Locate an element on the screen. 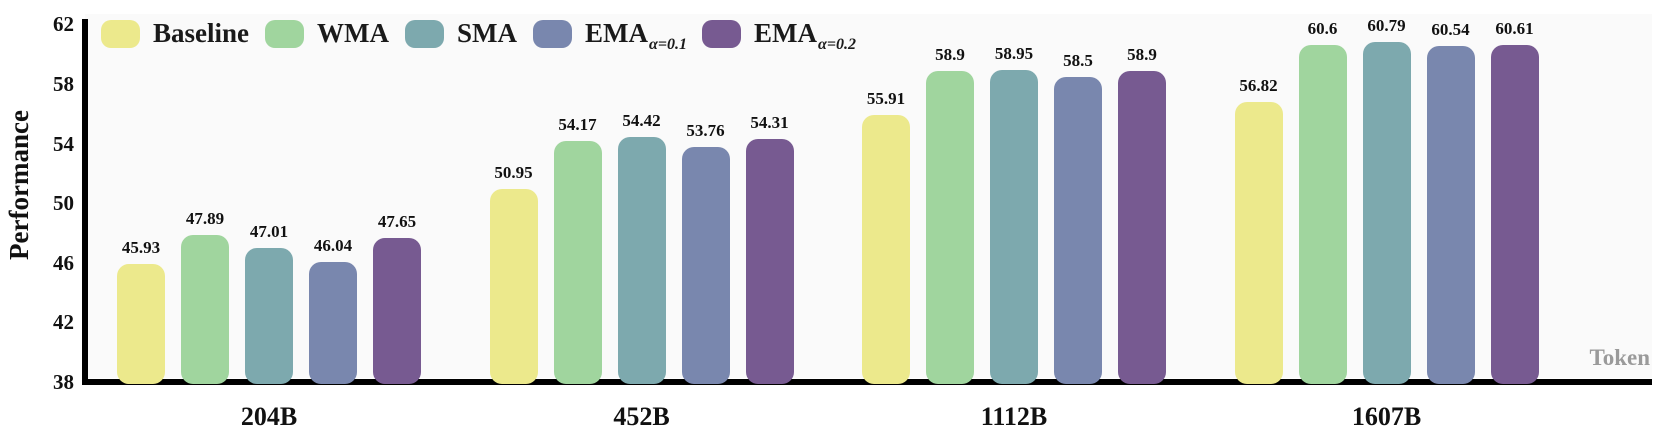 Image resolution: width=1661 pixels, height=440 pixels. bar-ema-0.2-452b is located at coordinates (769, 261).